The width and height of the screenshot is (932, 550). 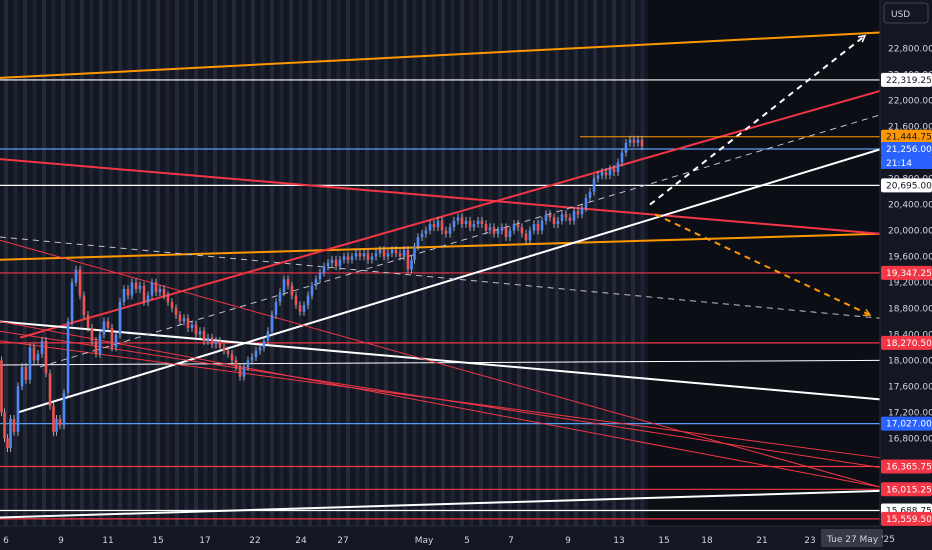 What do you see at coordinates (761, 541) in the screenshot?
I see `time-tick-label: 21` at bounding box center [761, 541].